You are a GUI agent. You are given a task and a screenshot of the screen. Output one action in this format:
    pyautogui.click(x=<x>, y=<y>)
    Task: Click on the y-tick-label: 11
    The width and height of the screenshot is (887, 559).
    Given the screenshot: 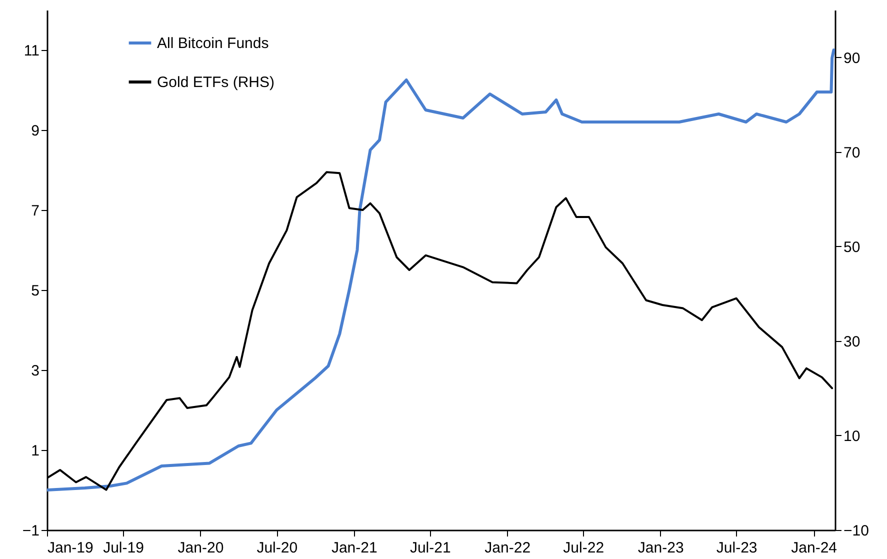 What is the action you would take?
    pyautogui.click(x=32, y=51)
    